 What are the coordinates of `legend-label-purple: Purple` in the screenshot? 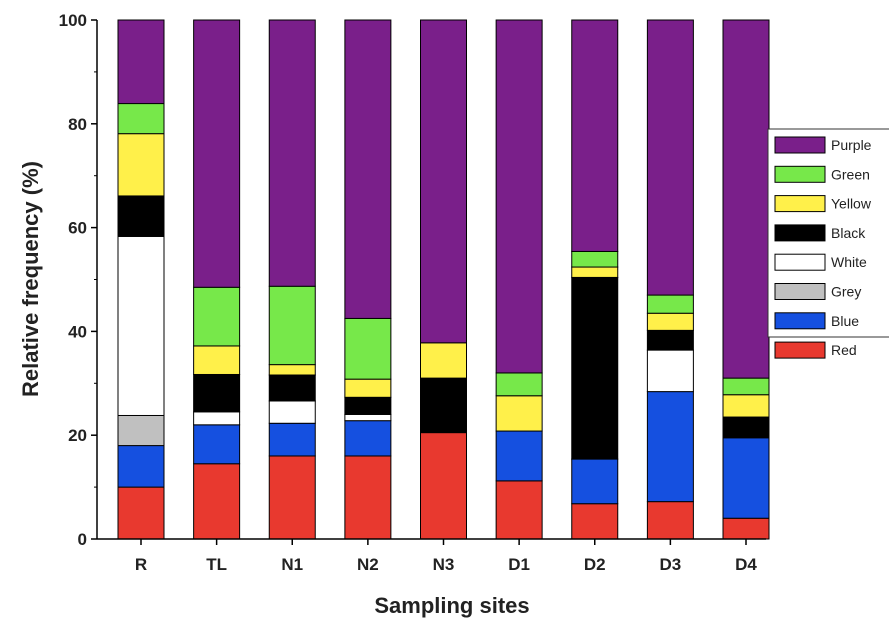 It's located at (851, 145).